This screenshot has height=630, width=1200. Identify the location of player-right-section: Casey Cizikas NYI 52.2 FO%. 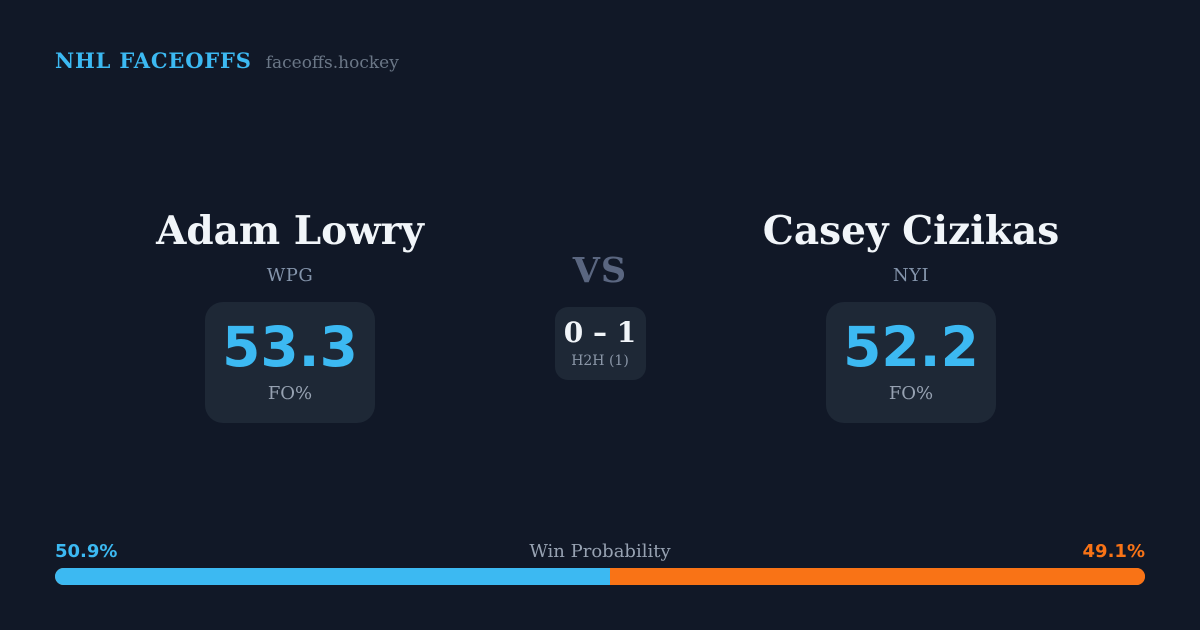
(911, 316).